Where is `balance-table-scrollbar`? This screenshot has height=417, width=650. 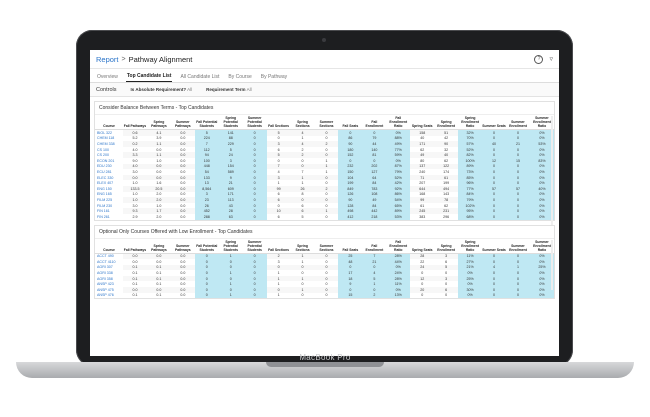 balance-table-scrollbar is located at coordinates (552, 171).